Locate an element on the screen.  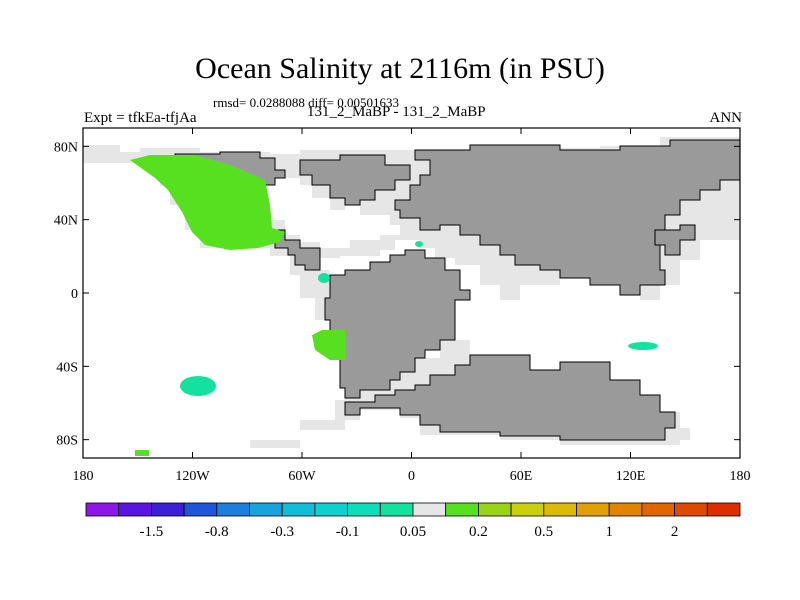
colorbar-label: 0.5 is located at coordinates (543, 532).